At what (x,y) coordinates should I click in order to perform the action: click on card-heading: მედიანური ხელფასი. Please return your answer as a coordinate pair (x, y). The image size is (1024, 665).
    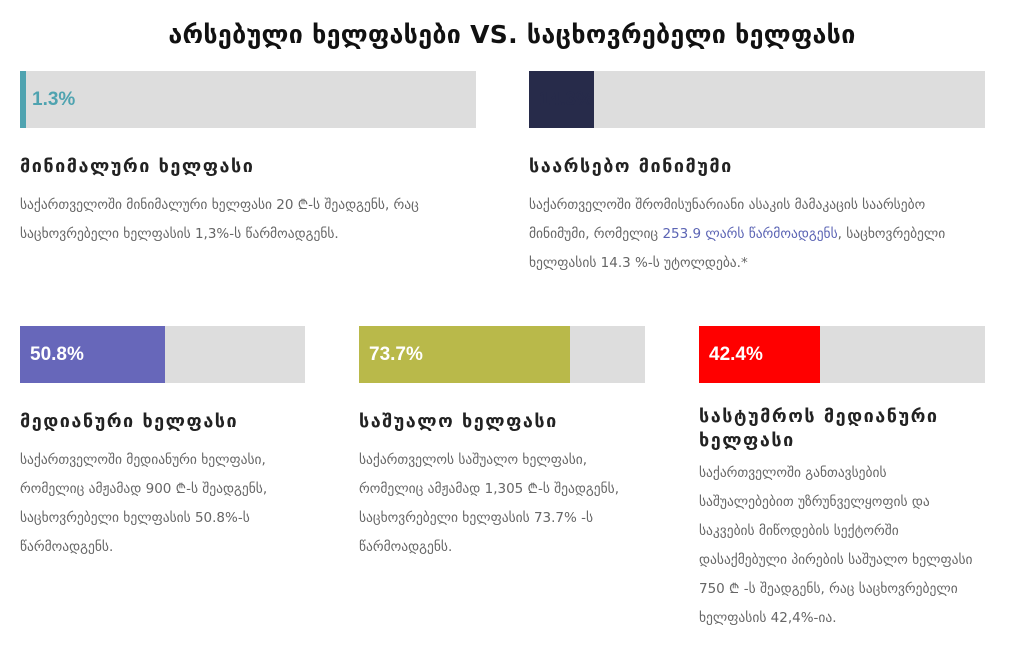
    Looking at the image, I should click on (129, 421).